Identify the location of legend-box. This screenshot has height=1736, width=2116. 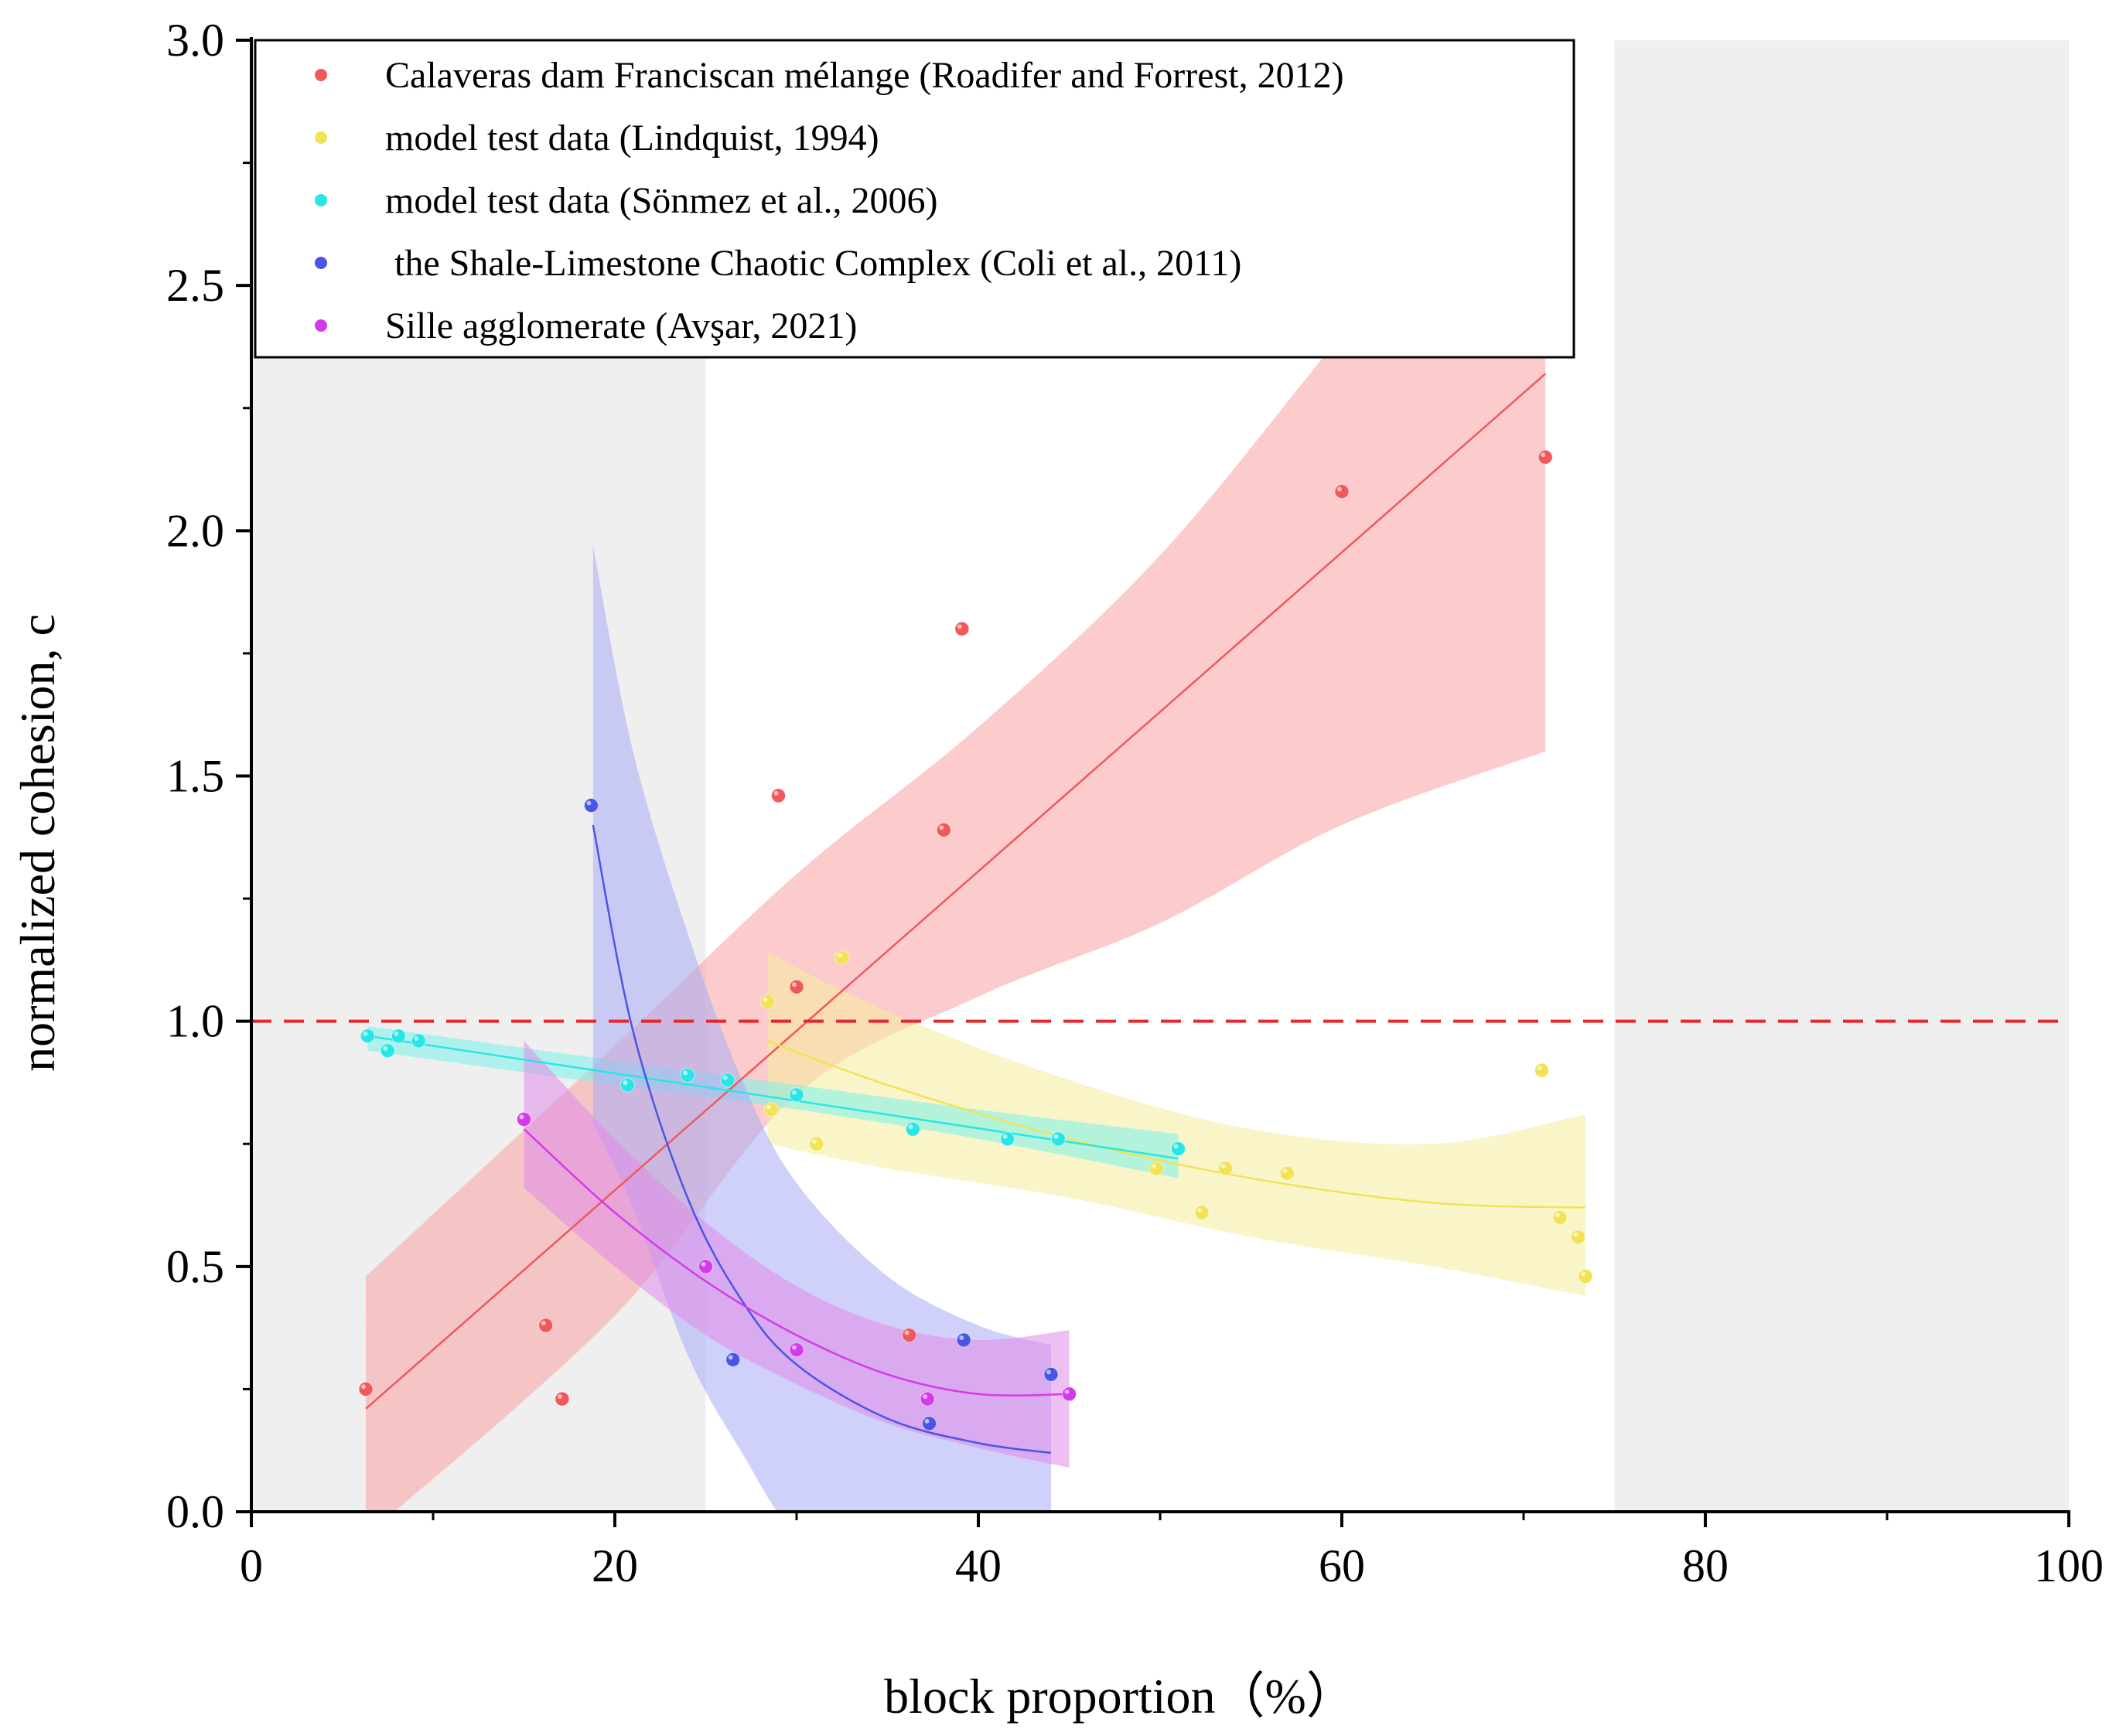
(914, 199).